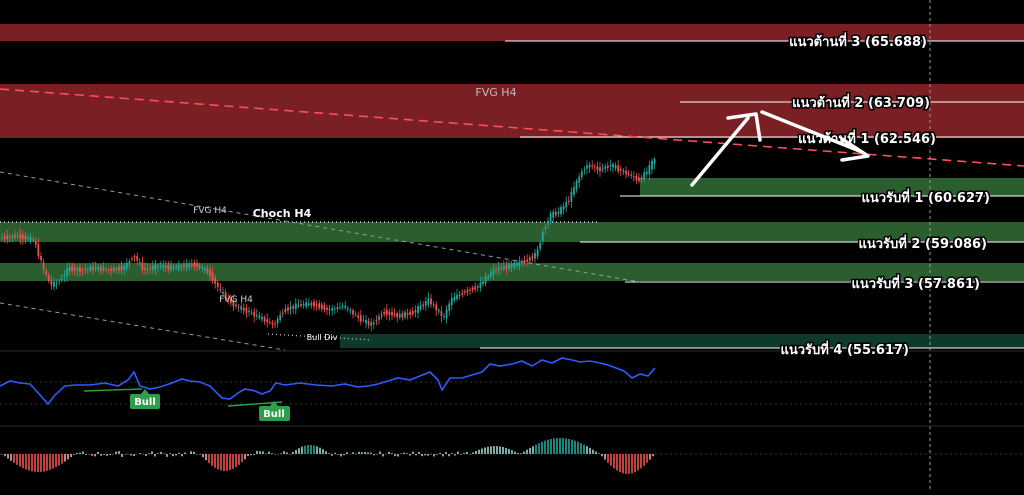 This screenshot has width=1024, height=495. What do you see at coordinates (867, 138) in the screenshot?
I see `label-resistance-1: แนวต้านที่ 1 (62.546)` at bounding box center [867, 138].